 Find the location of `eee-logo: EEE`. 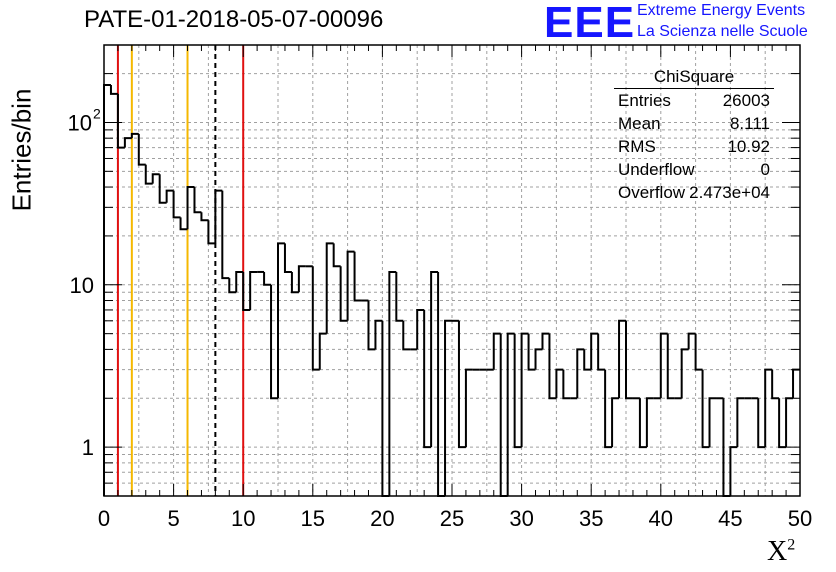

eee-logo: EEE is located at coordinates (590, 23).